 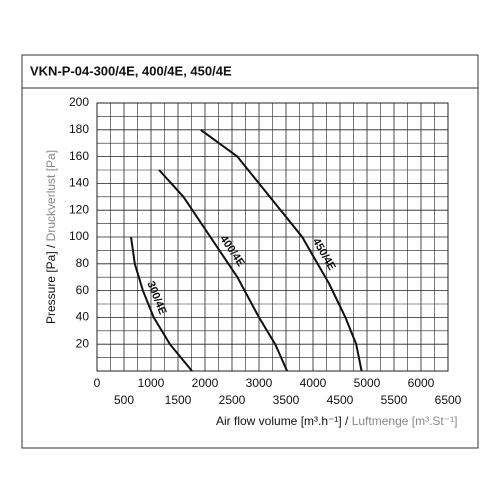 What do you see at coordinates (324, 254) in the screenshot?
I see `curve-label: 450/4E` at bounding box center [324, 254].